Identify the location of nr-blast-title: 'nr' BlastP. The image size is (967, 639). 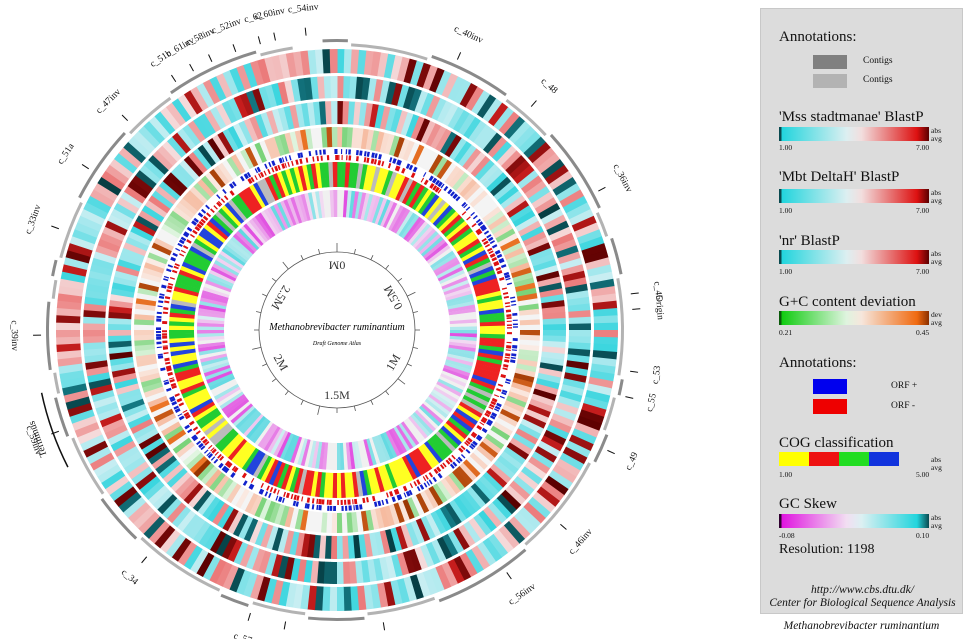
(809, 241).